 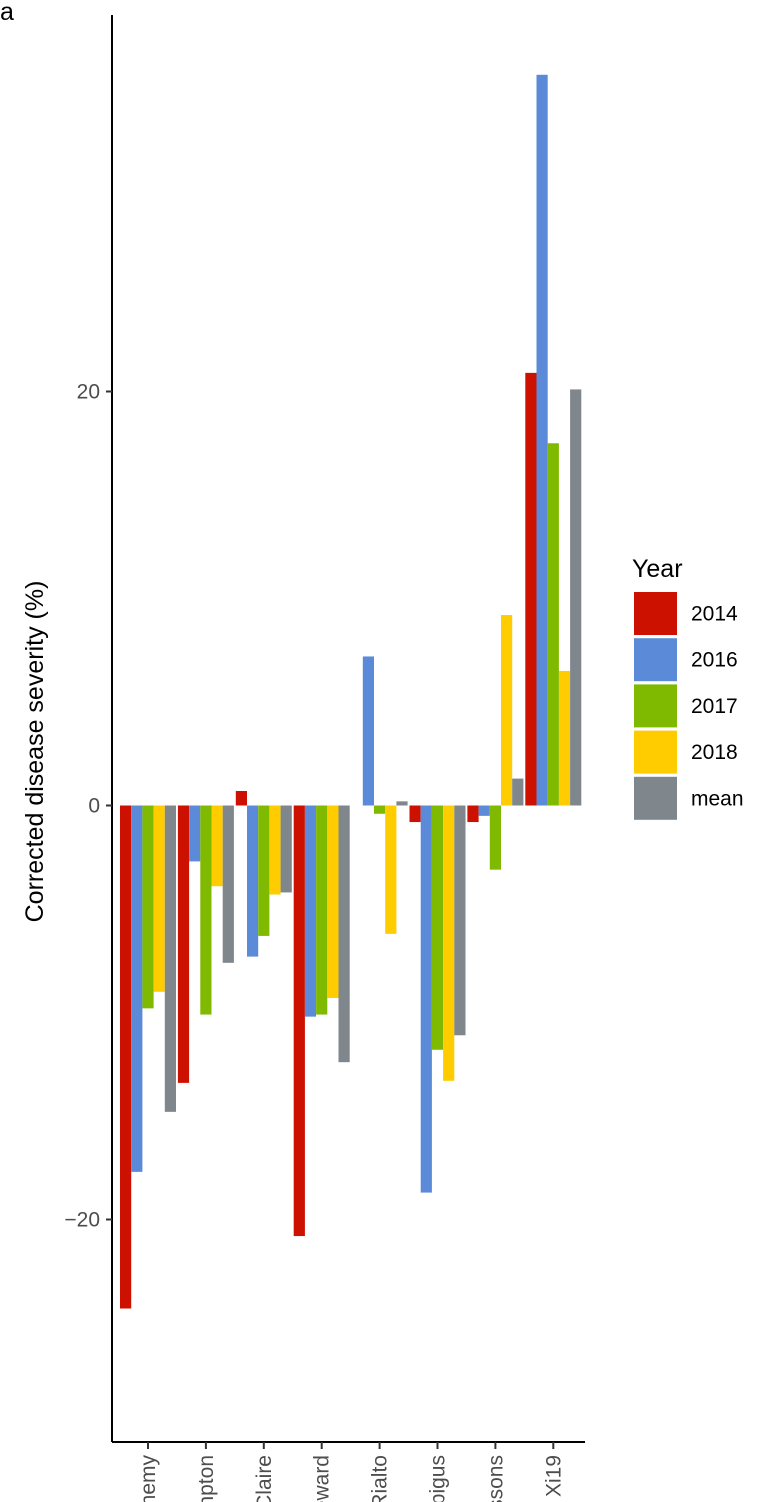 What do you see at coordinates (126, 1057) in the screenshot?
I see `bar-alchemy-2014` at bounding box center [126, 1057].